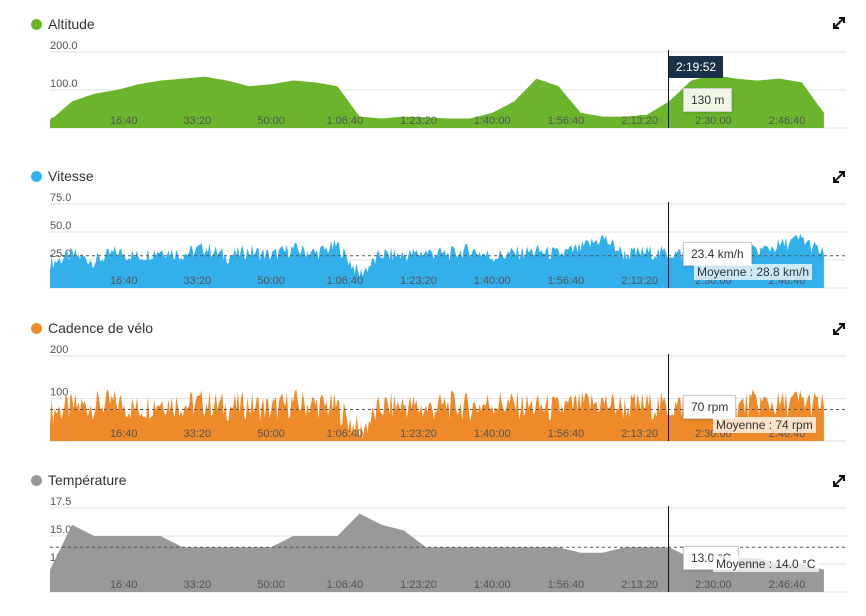 The width and height of the screenshot is (866, 616). What do you see at coordinates (36, 24) in the screenshot?
I see `altitude-legend-dot` at bounding box center [36, 24].